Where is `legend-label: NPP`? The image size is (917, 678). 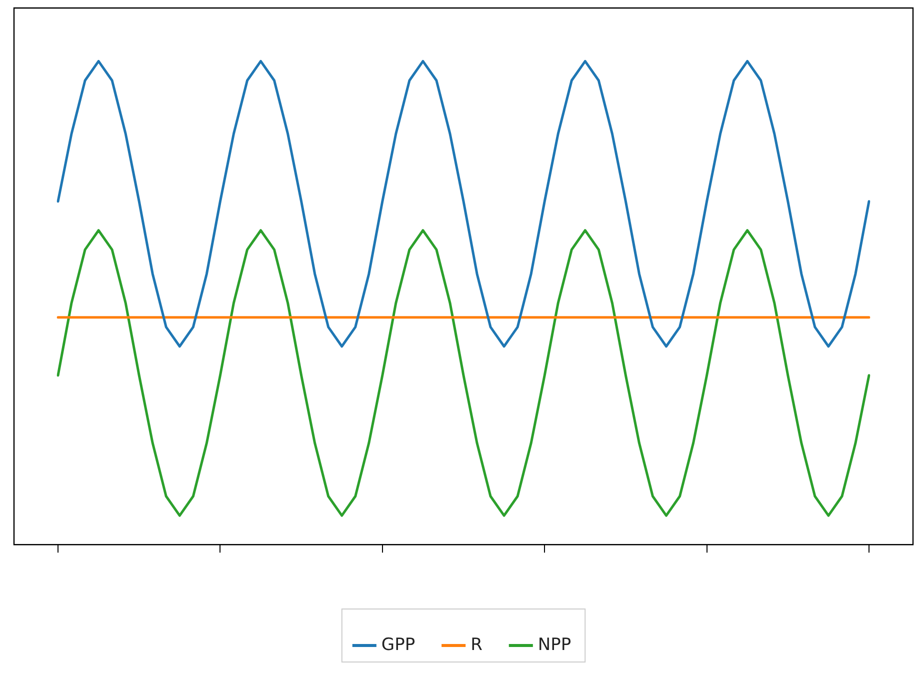
legend-label: NPP is located at coordinates (555, 644).